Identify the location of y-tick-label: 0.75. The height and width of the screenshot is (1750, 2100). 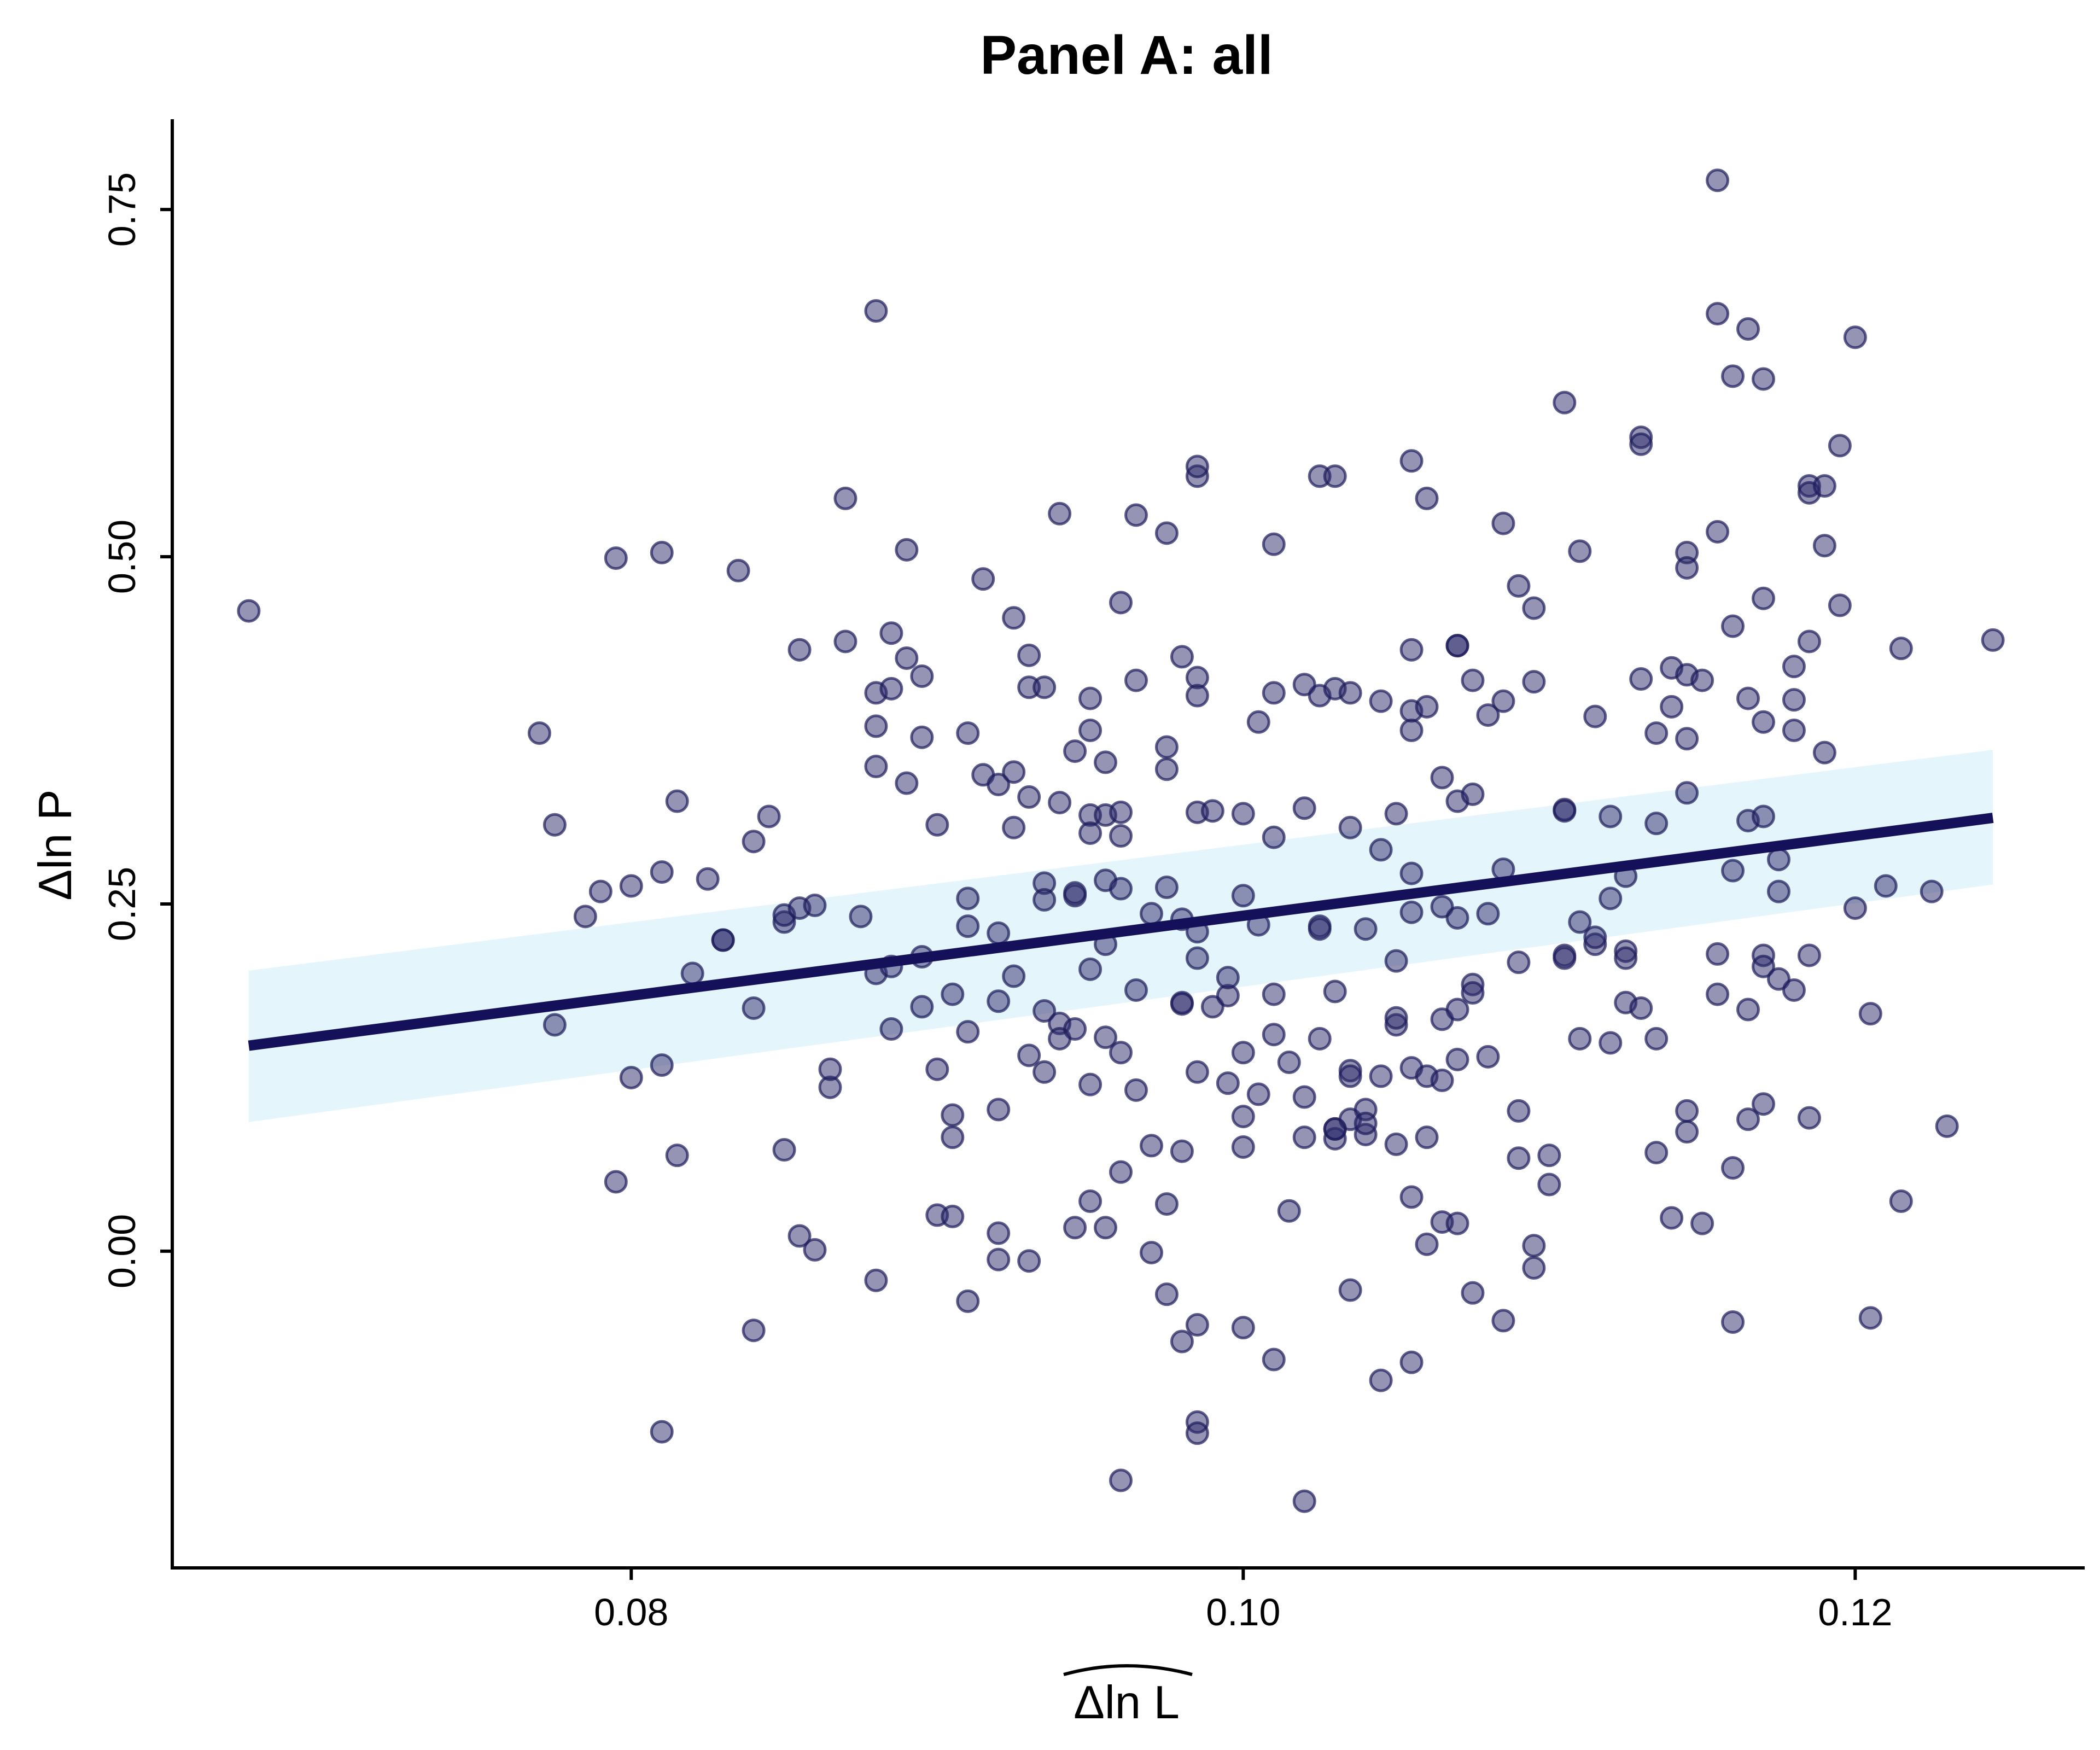
(122, 209).